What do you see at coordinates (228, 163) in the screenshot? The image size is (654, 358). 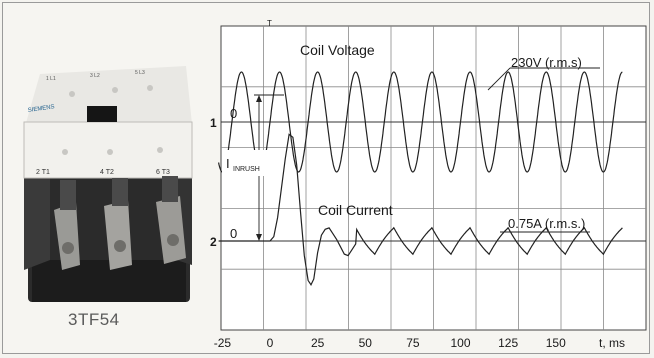 I see `inrush-label: I` at bounding box center [228, 163].